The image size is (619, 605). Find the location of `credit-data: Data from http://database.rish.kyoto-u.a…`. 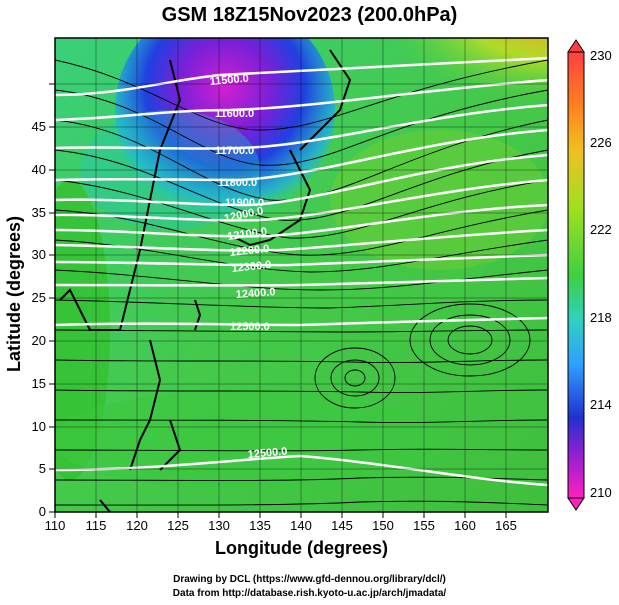

credit-data: Data from http://database.rish.kyoto-u.a… is located at coordinates (309, 593).